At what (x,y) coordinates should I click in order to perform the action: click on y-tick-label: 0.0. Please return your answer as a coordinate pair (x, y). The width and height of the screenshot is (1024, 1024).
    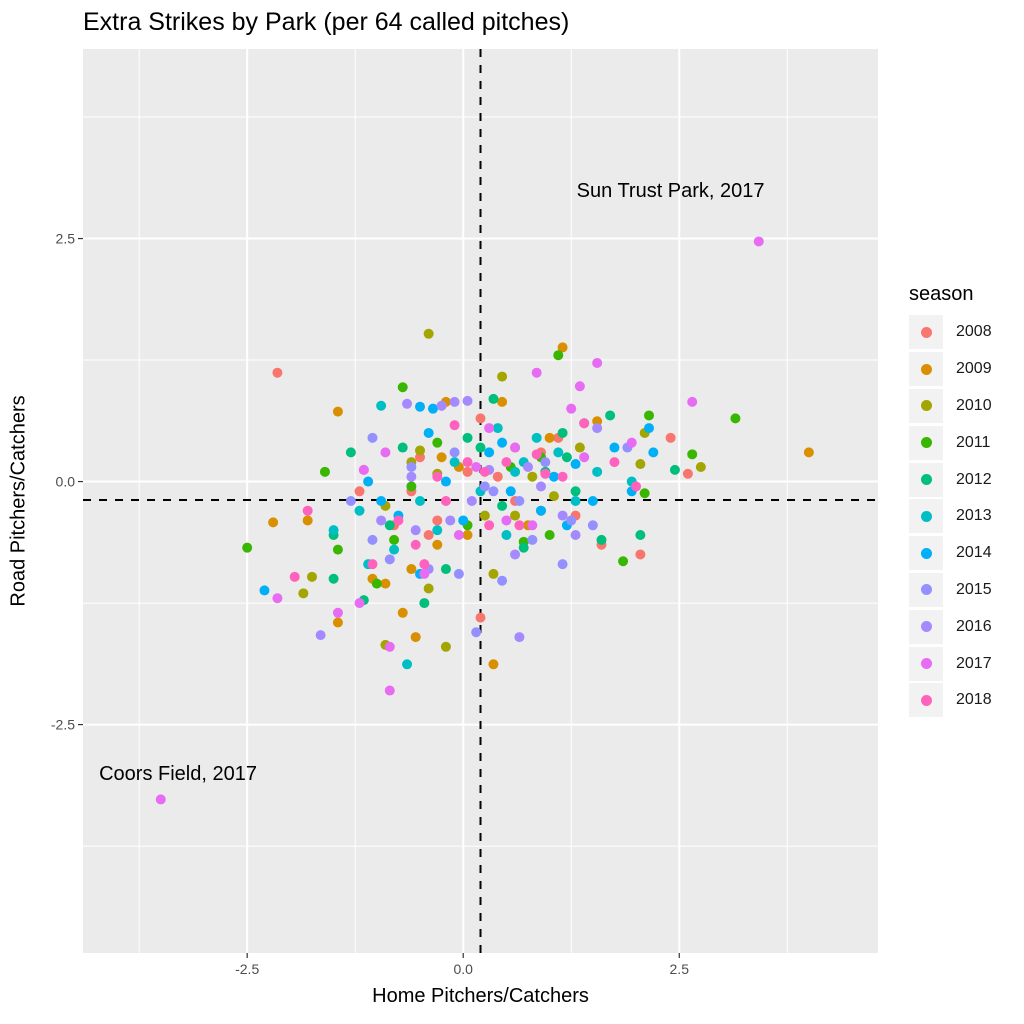
    Looking at the image, I should click on (66, 482).